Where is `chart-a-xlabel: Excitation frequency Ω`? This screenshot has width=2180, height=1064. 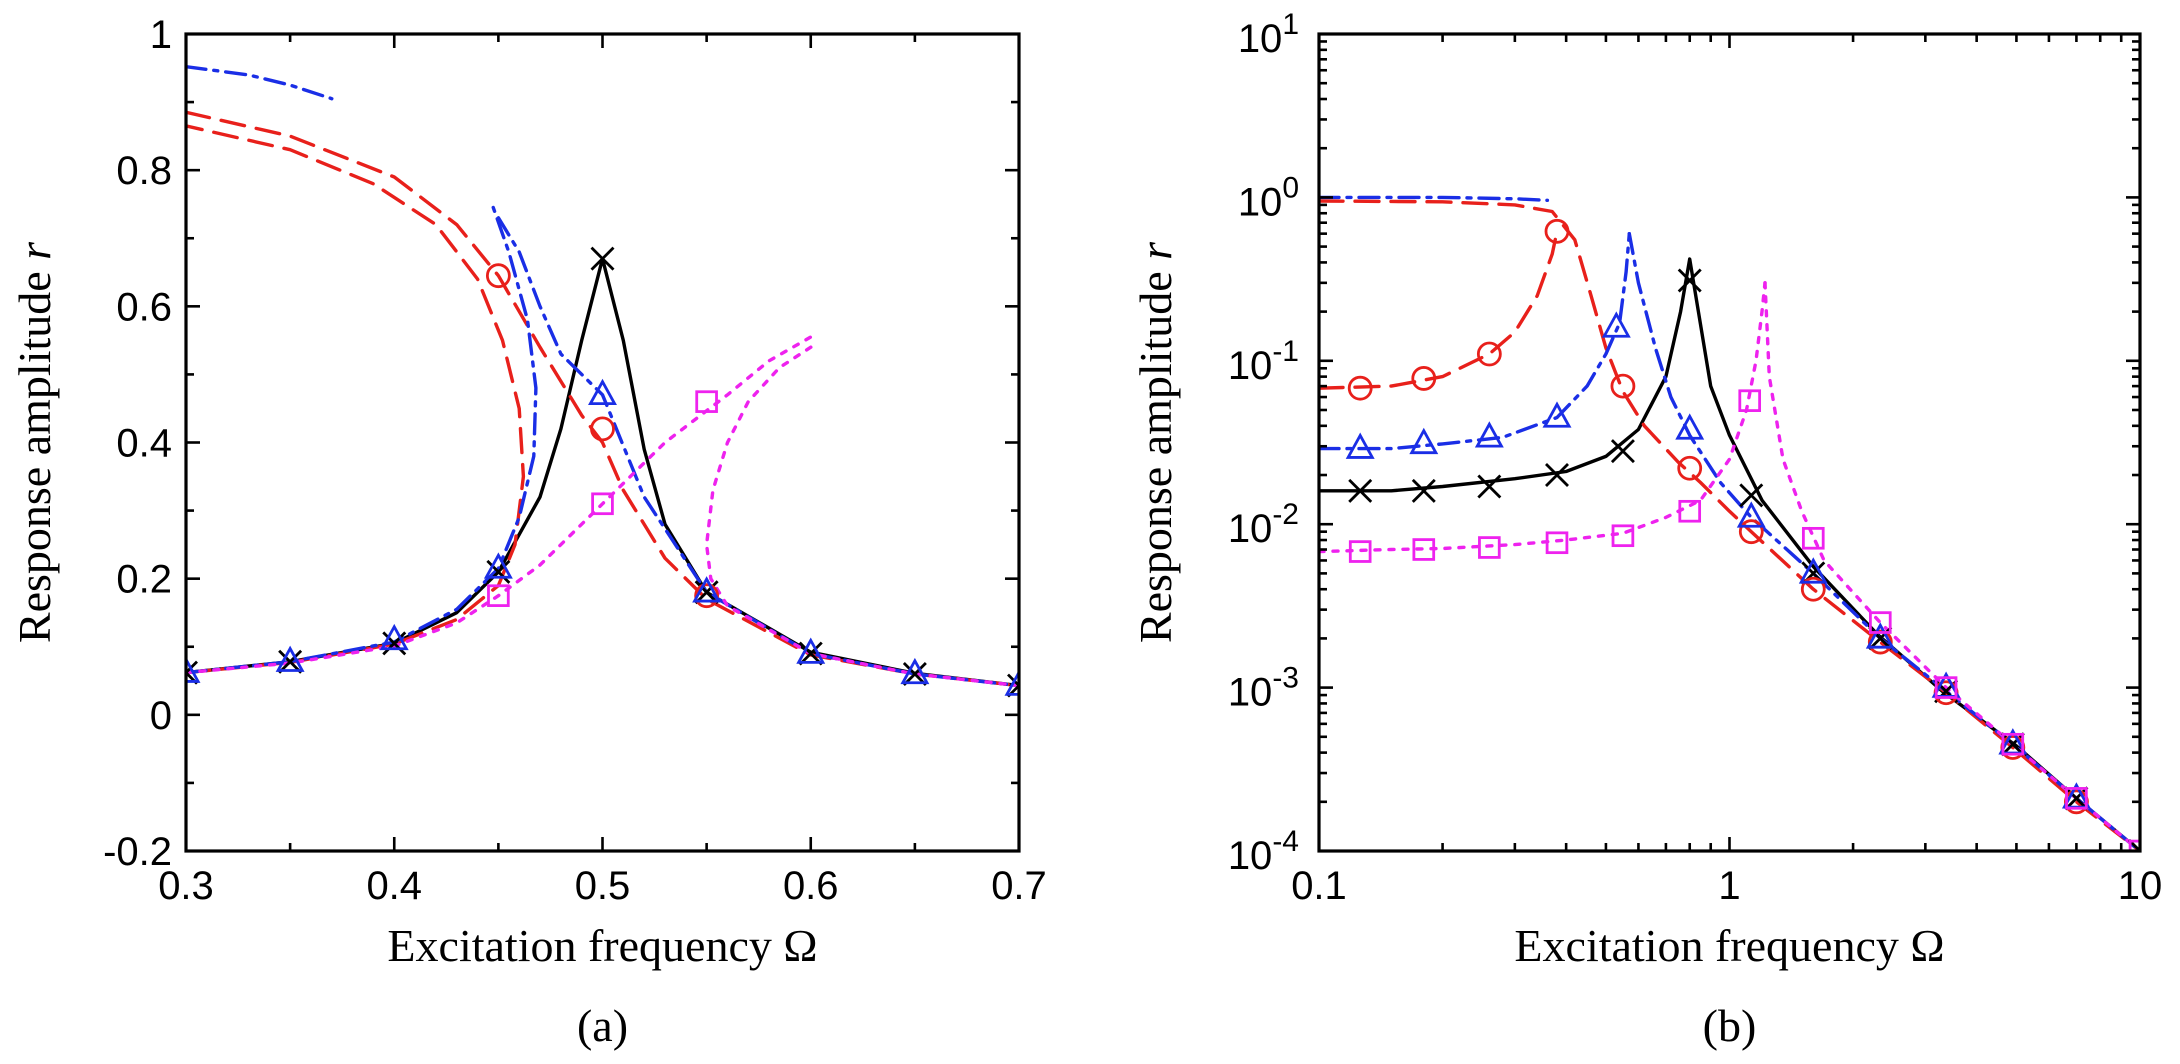 chart-a-xlabel: Excitation frequency Ω is located at coordinates (602, 945).